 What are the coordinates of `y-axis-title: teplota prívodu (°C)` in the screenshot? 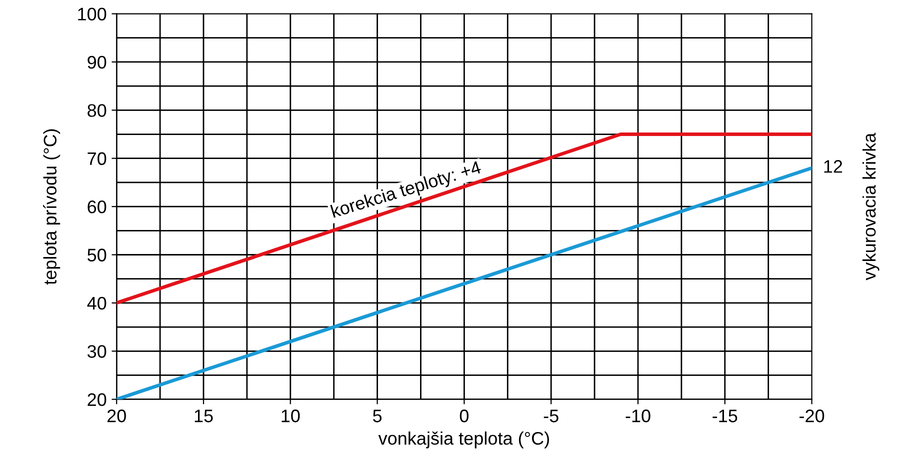 It's located at (51, 207).